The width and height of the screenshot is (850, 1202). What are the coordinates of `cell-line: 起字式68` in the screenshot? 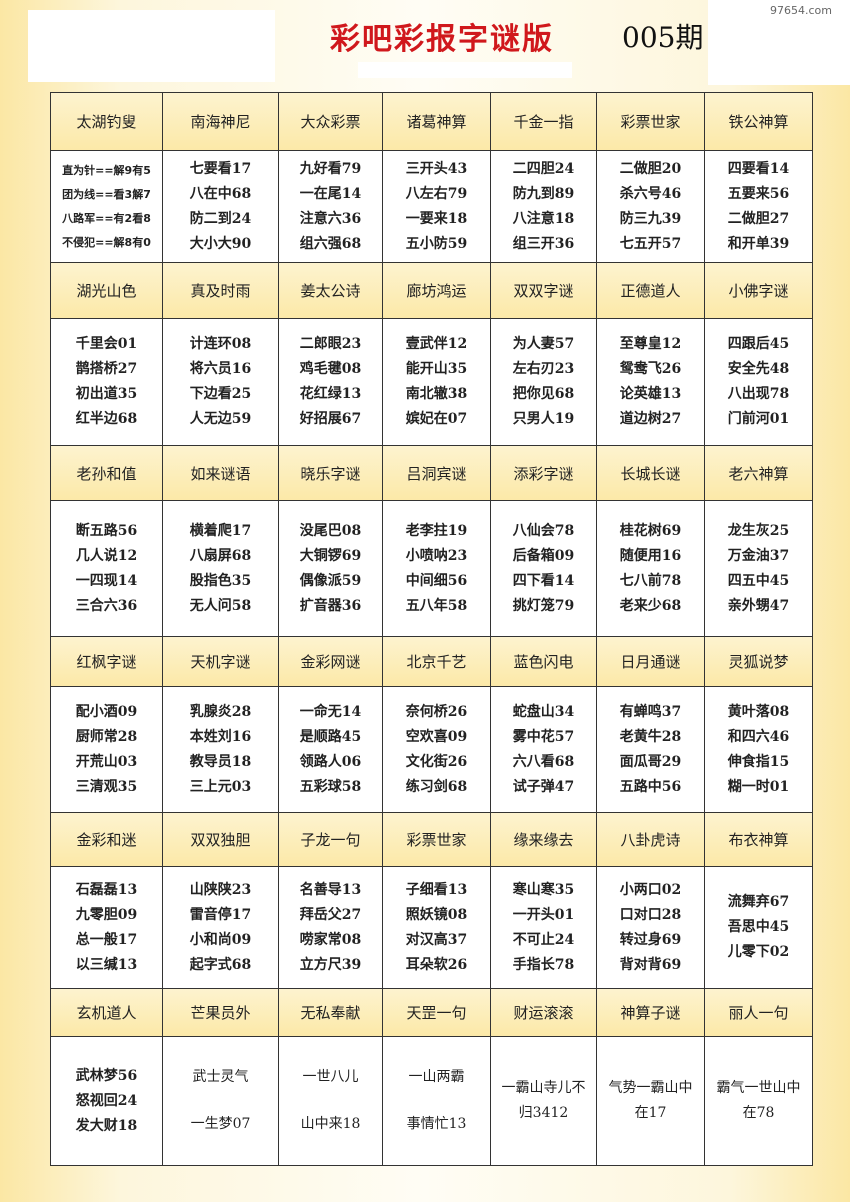 It's located at (220, 964).